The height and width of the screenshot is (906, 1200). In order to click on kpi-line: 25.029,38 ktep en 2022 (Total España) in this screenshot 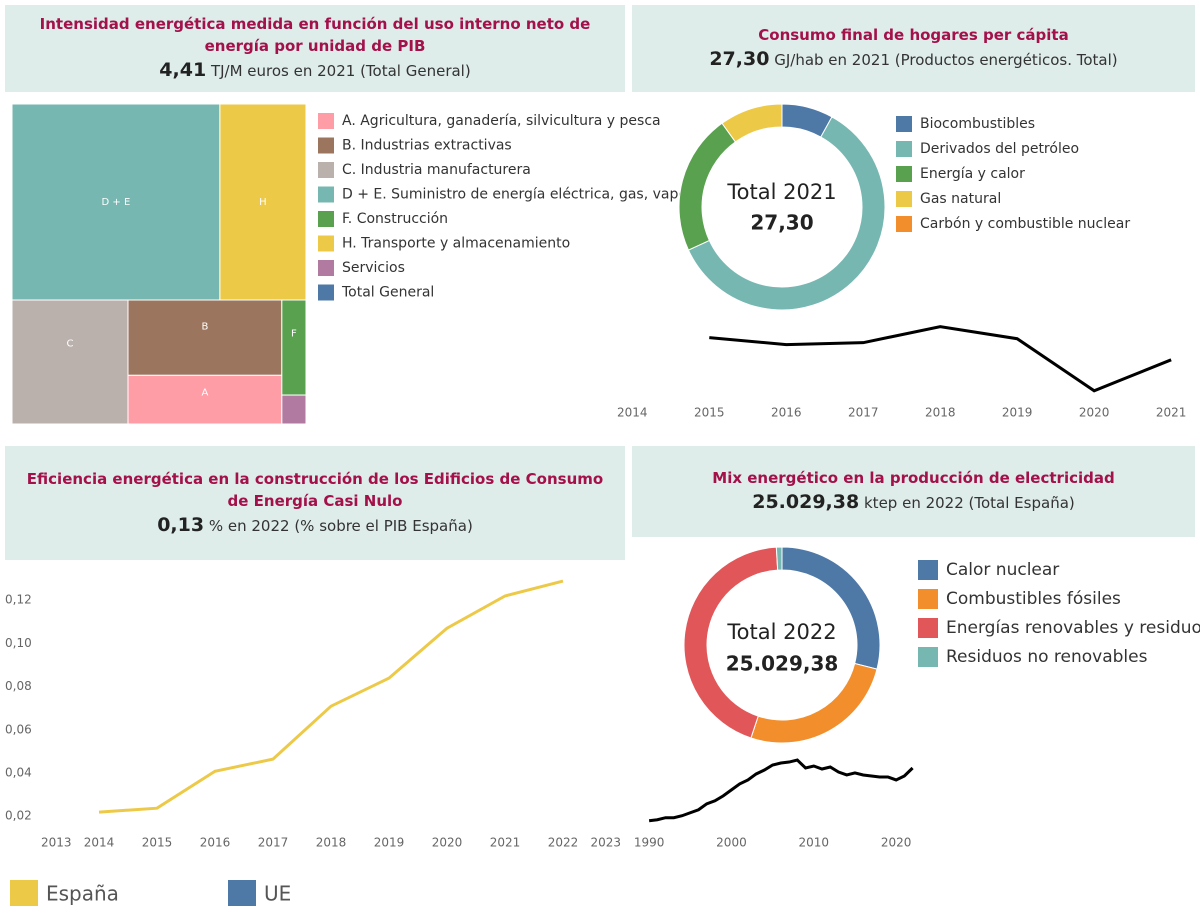, I will do `click(913, 502)`.